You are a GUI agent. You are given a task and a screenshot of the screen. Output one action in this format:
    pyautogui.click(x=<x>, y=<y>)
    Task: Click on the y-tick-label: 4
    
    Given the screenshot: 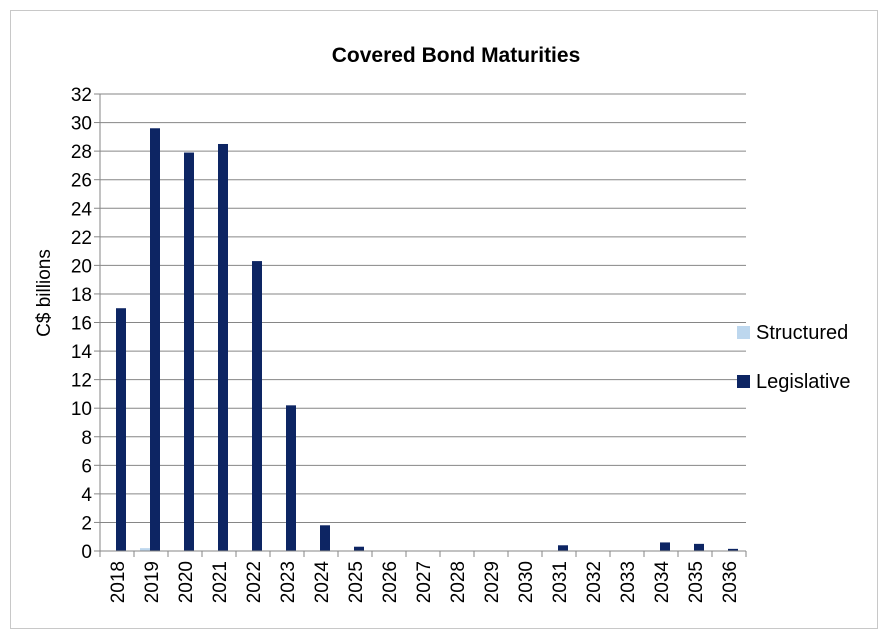 What is the action you would take?
    pyautogui.click(x=86, y=495)
    